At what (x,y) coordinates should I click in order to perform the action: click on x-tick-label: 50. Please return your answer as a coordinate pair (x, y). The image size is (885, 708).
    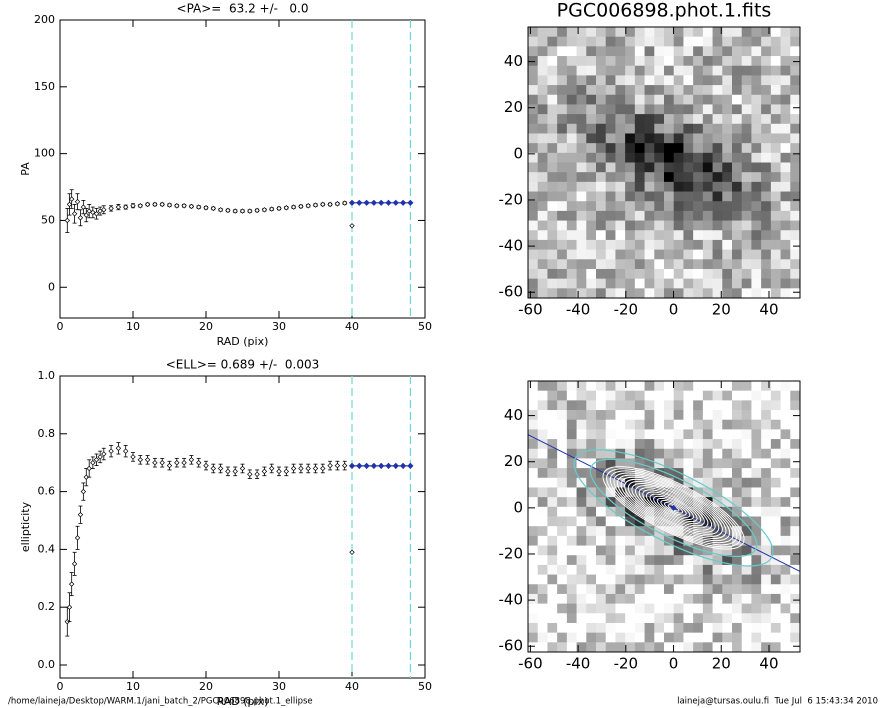
    Looking at the image, I should click on (425, 326).